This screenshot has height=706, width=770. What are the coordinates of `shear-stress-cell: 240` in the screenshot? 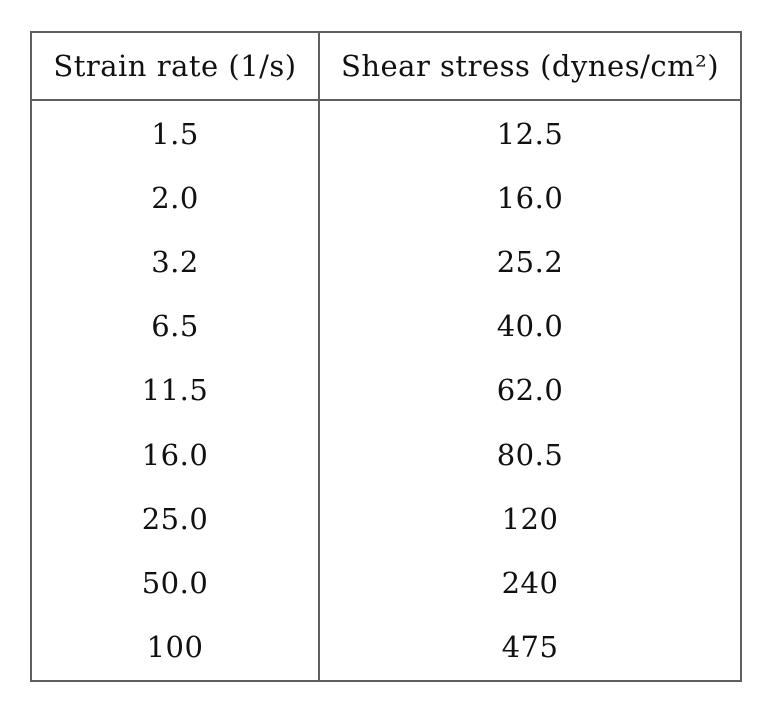 It's located at (530, 582).